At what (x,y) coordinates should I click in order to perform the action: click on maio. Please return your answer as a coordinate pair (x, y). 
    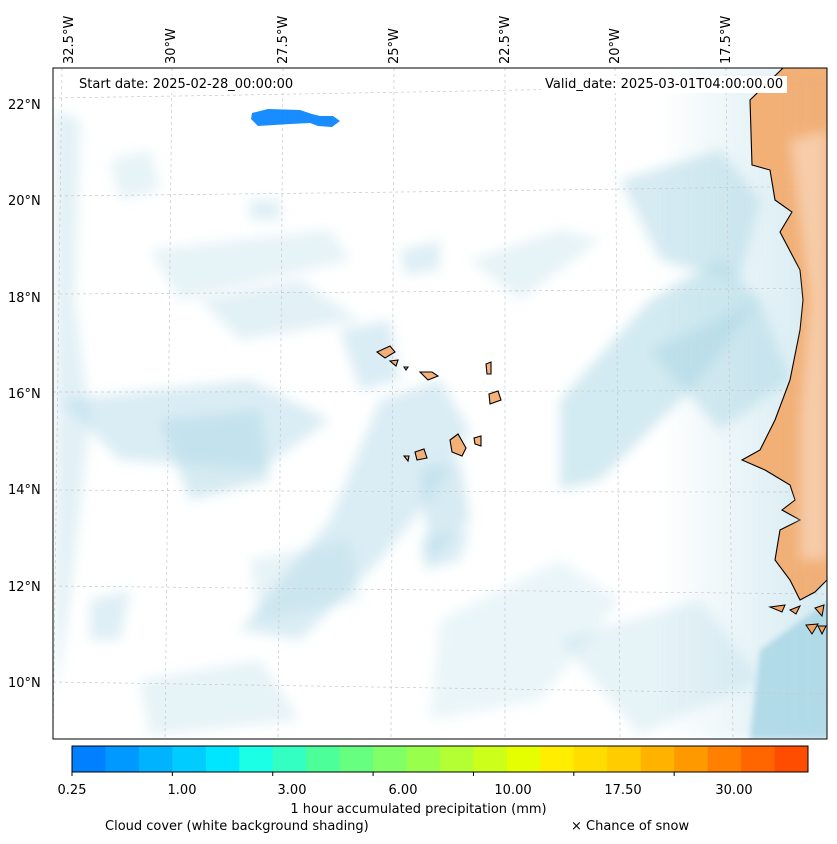
    Looking at the image, I should click on (477, 441).